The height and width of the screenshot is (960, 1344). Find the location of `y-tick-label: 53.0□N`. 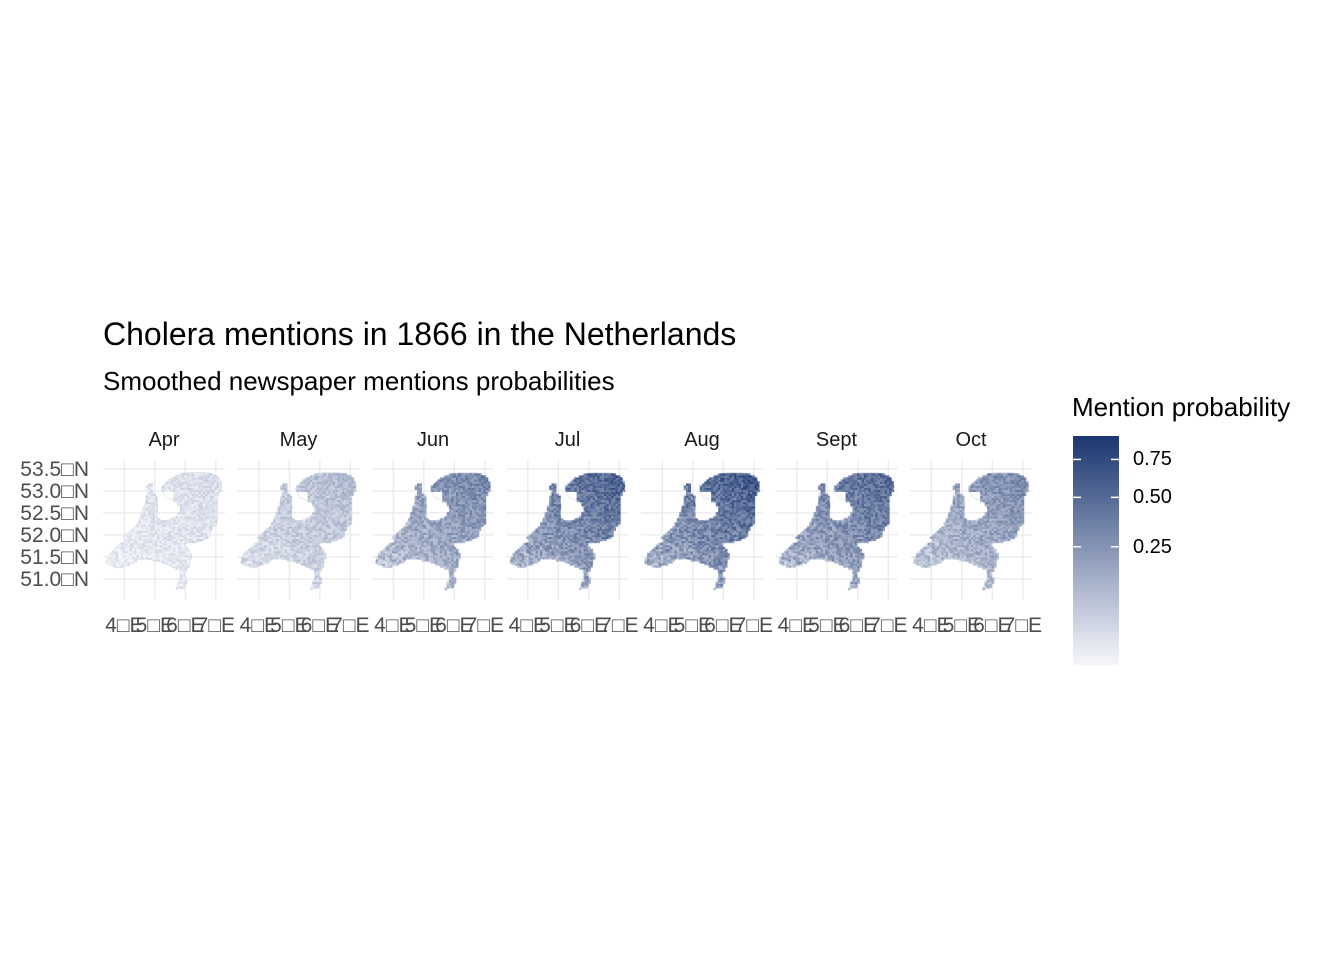

y-tick-label: 53.0□N is located at coordinates (54, 491).